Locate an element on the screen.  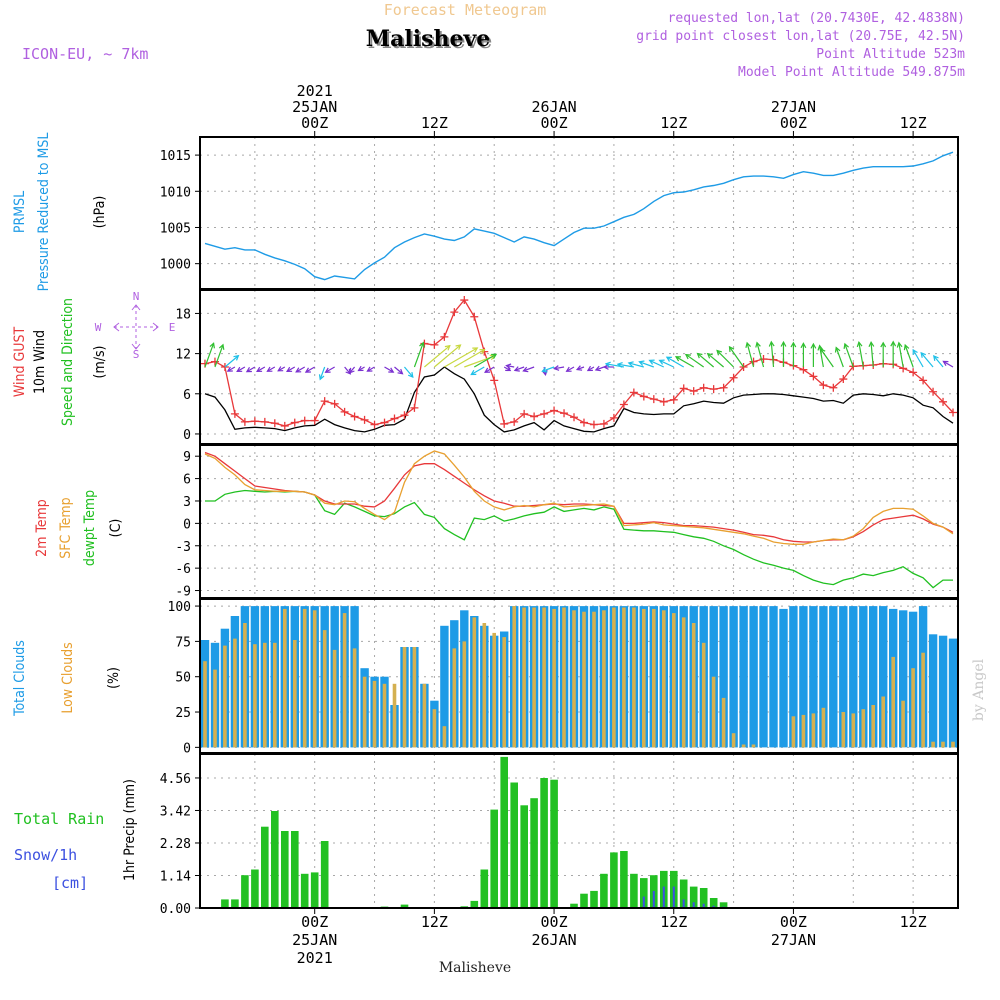
wind-axis-label: (m/s) is located at coordinates (100, 362).